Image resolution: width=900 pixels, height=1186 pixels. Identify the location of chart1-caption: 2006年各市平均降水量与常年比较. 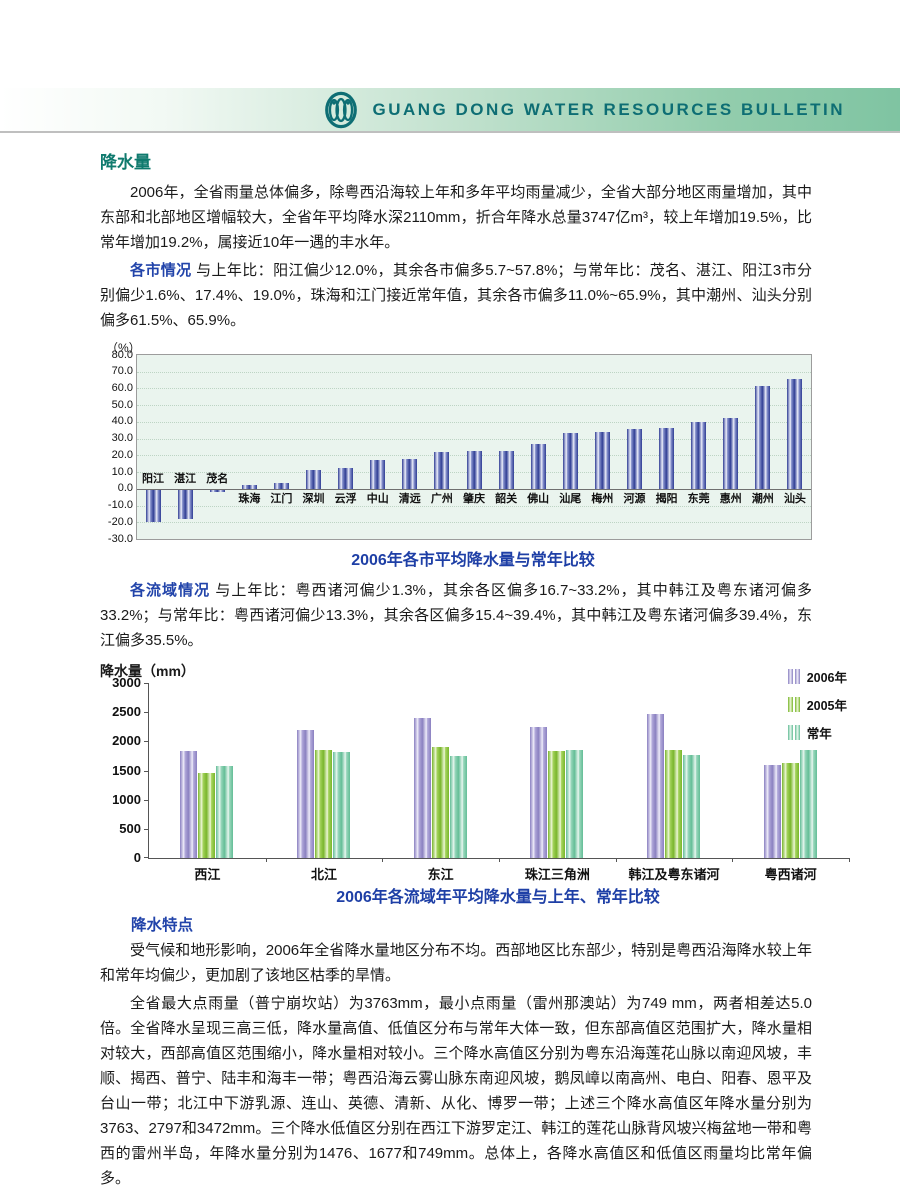
(473, 560).